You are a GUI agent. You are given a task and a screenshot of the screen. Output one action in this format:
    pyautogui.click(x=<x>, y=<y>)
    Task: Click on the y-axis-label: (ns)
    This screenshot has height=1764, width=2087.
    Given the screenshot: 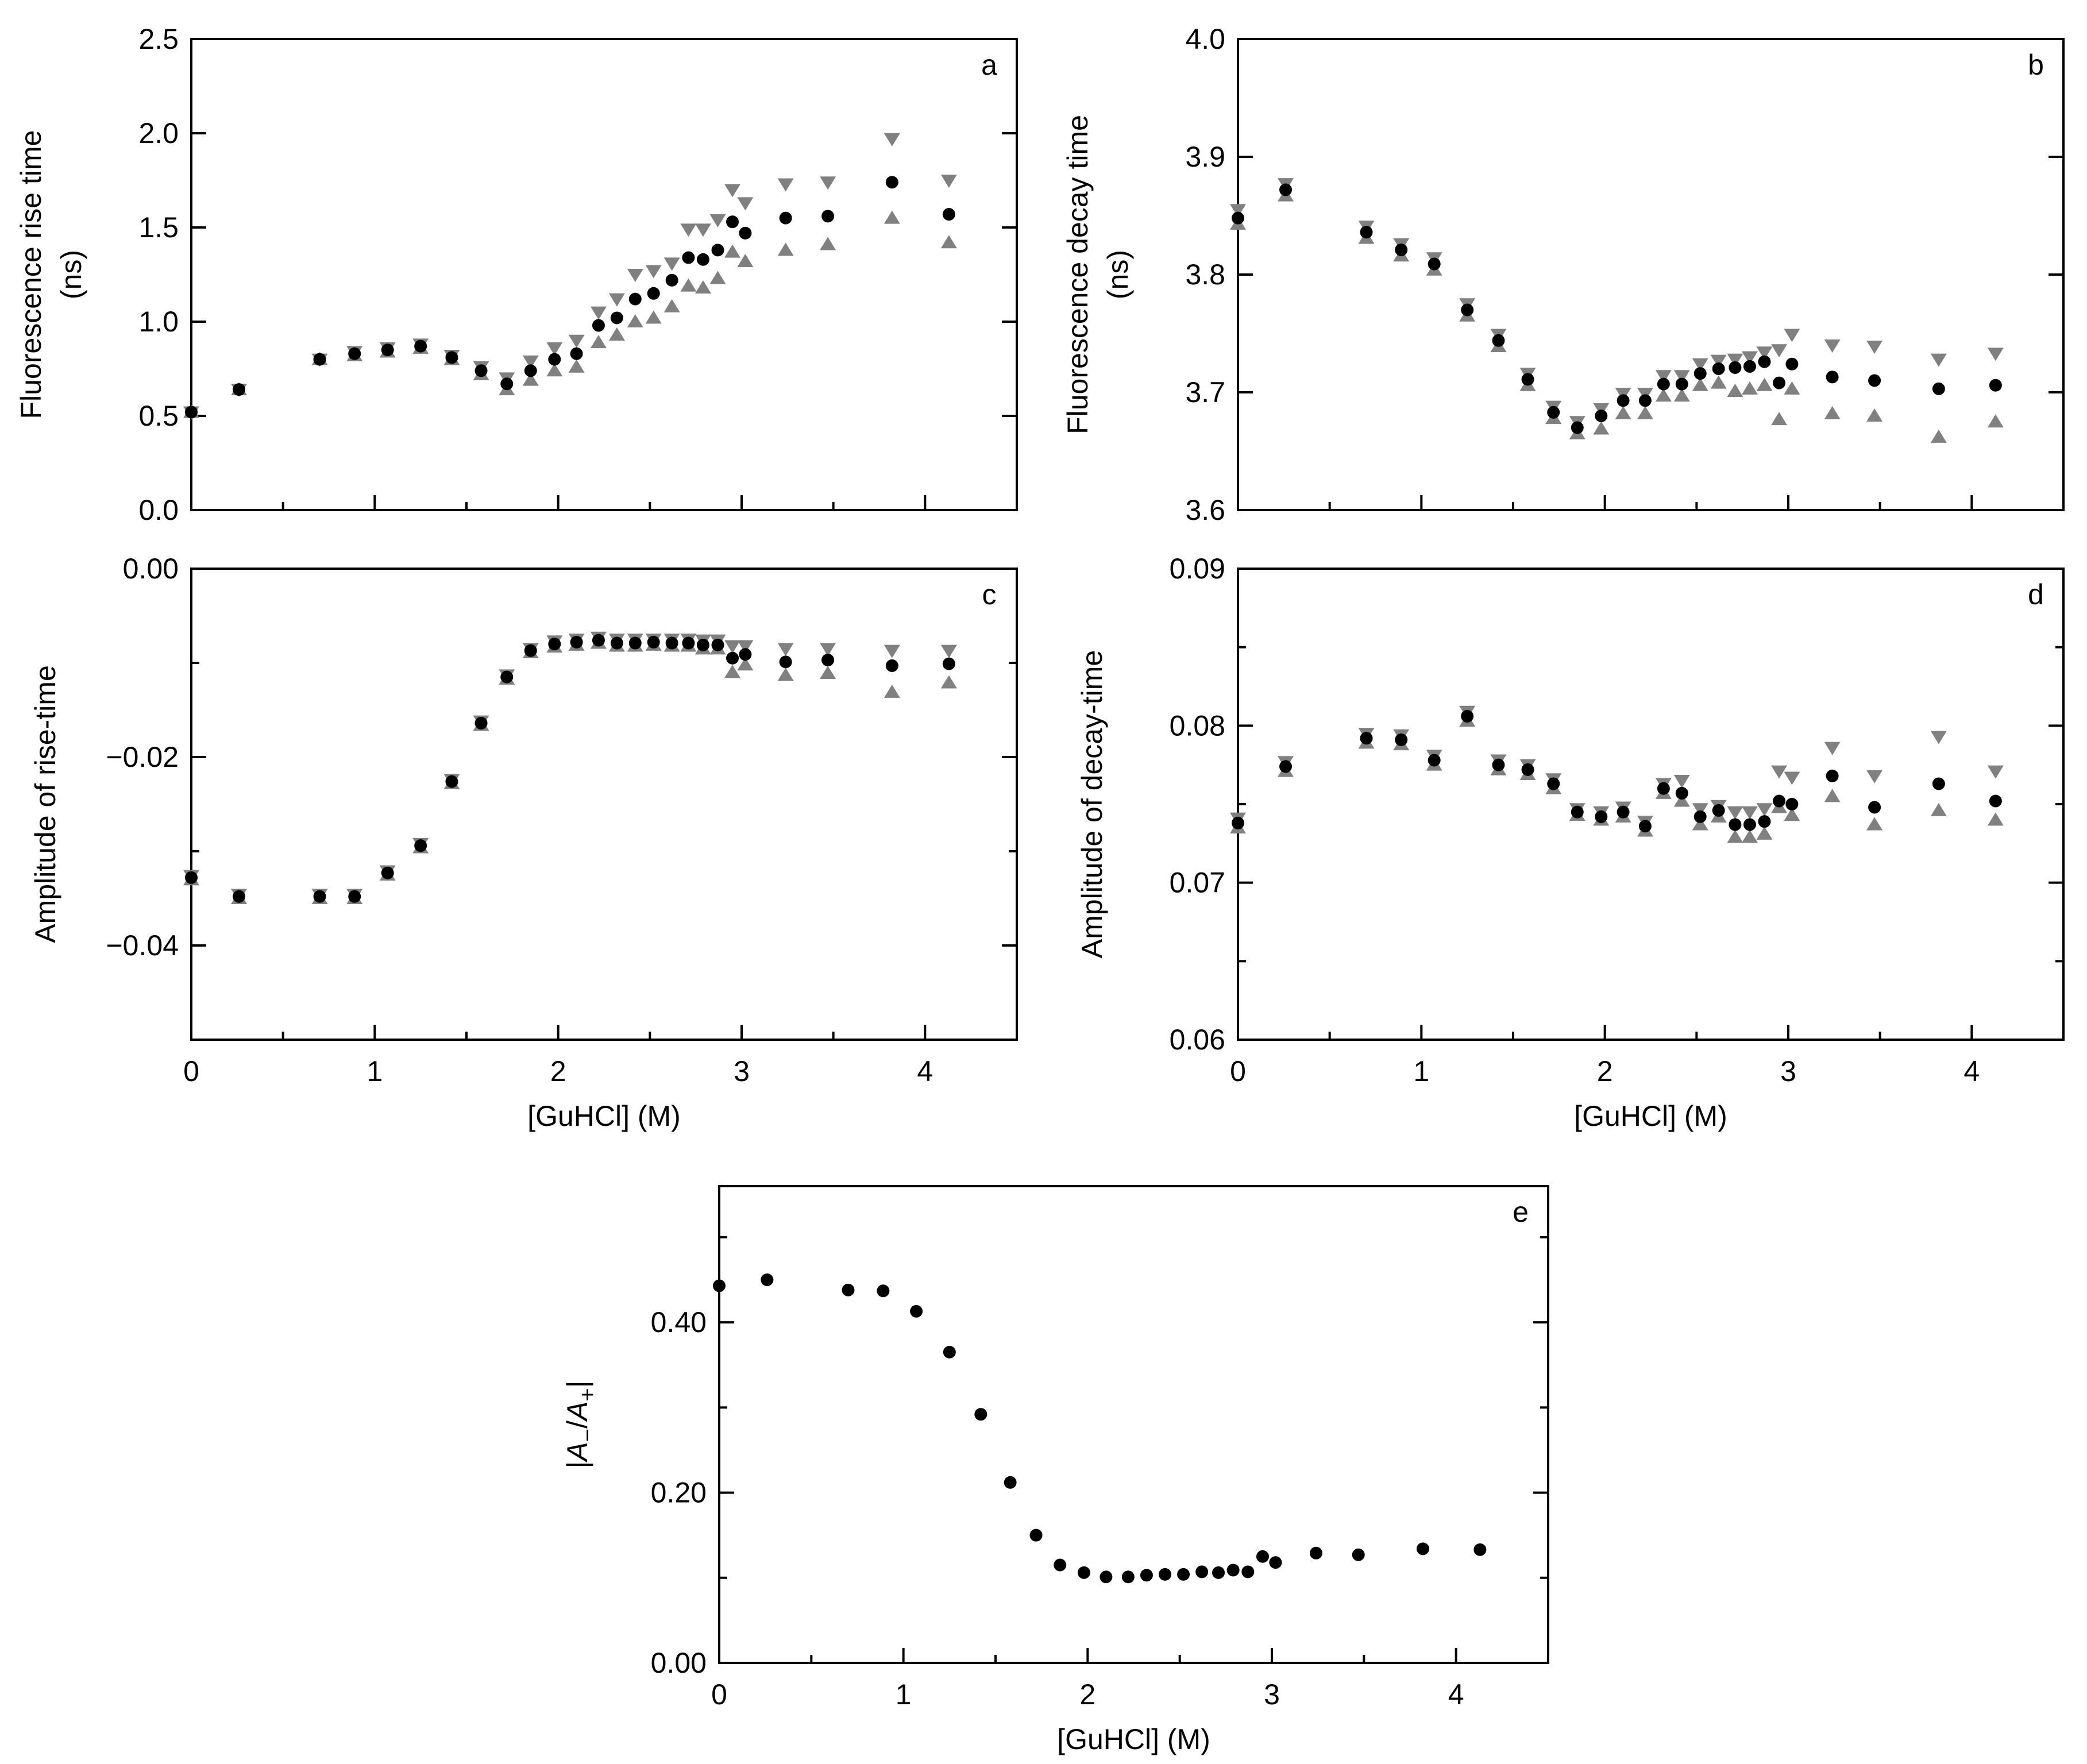 What is the action you would take?
    pyautogui.click(x=1118, y=274)
    